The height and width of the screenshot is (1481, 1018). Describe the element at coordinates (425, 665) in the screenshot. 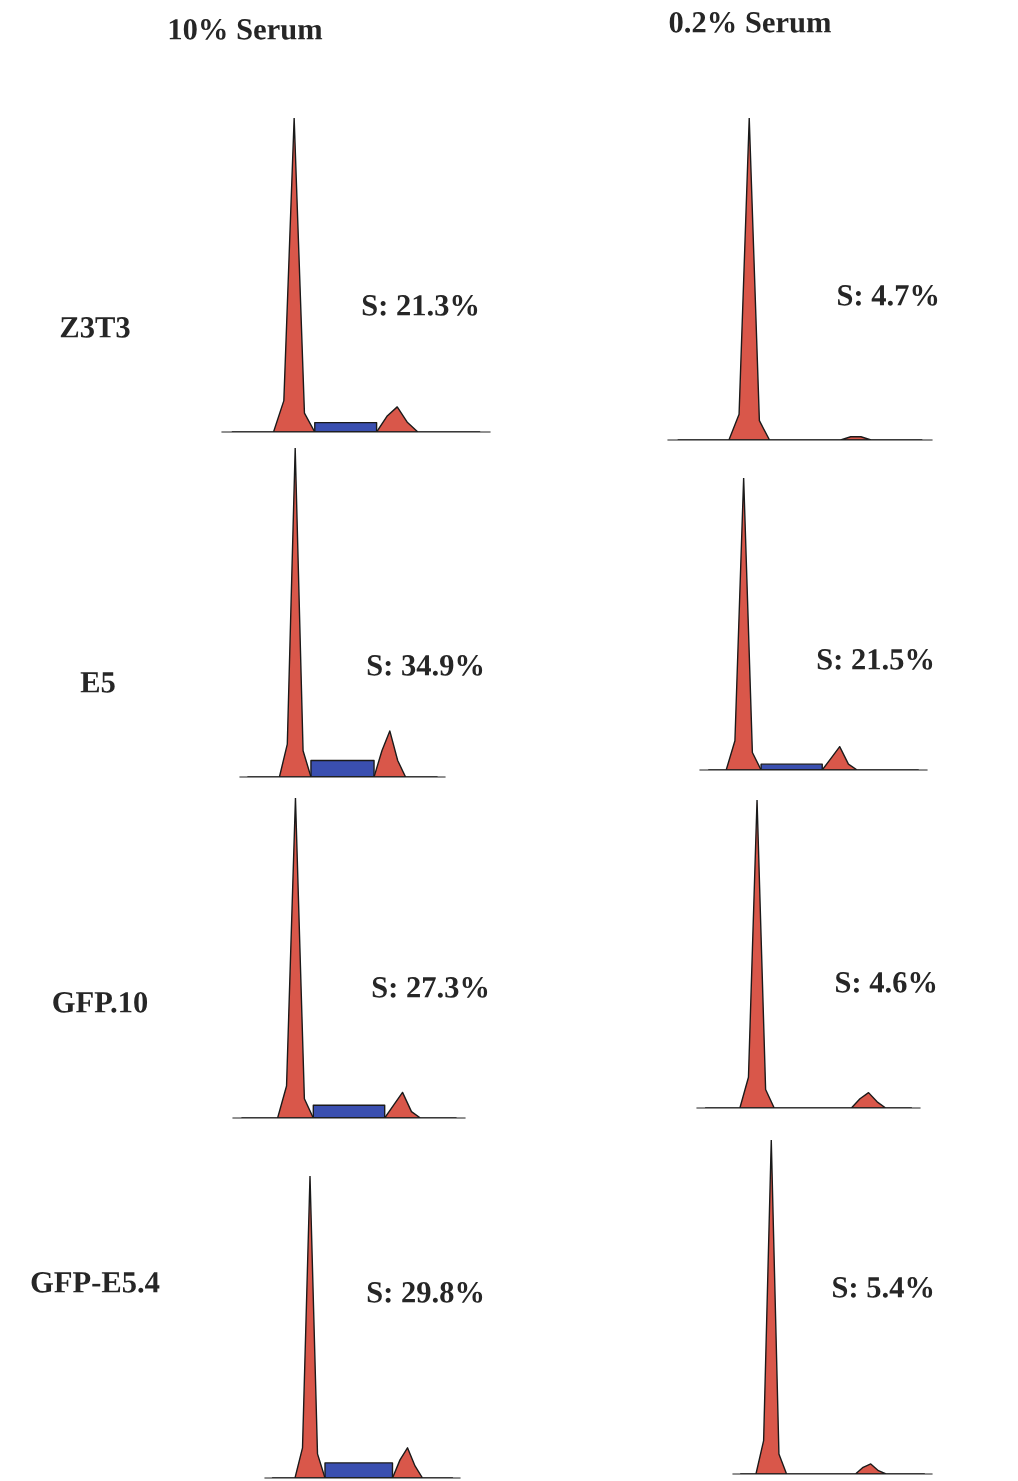

I see `annotation: S: 34.9%` at that location.